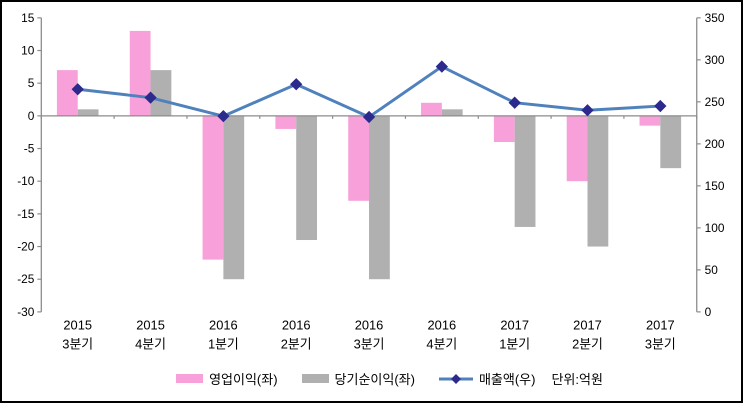 The width and height of the screenshot is (743, 403). Describe the element at coordinates (26, 181) in the screenshot. I see `left-axis-tick-label: -10` at that location.